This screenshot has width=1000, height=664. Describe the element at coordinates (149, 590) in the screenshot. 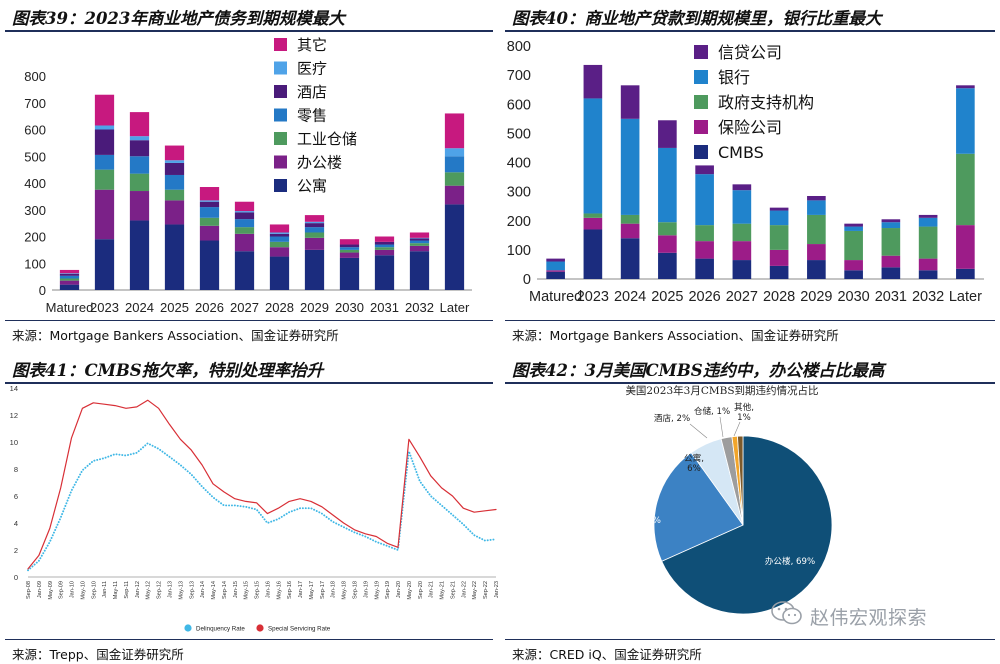

I see `x-tick-label: May-12` at that location.